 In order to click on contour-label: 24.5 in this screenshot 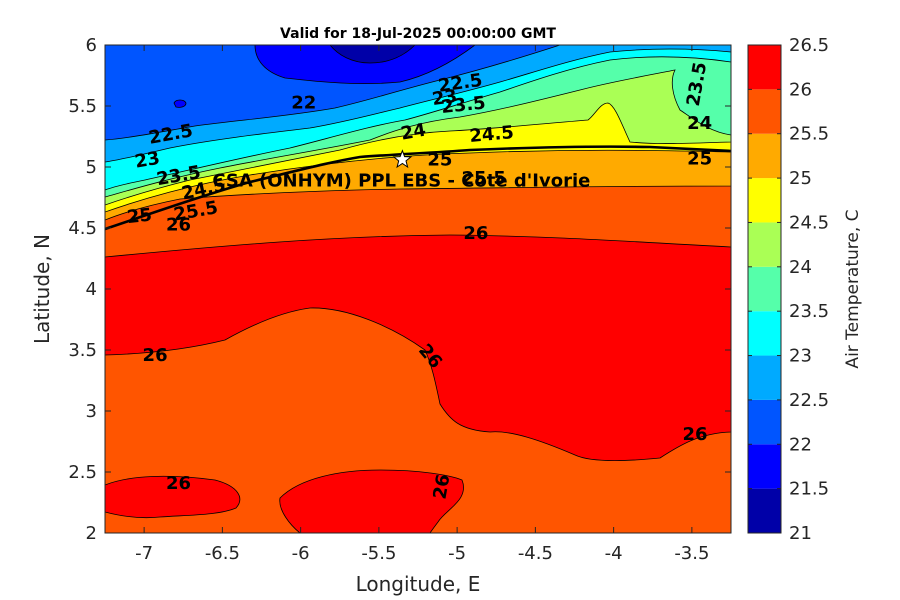, I will do `click(492, 134)`.